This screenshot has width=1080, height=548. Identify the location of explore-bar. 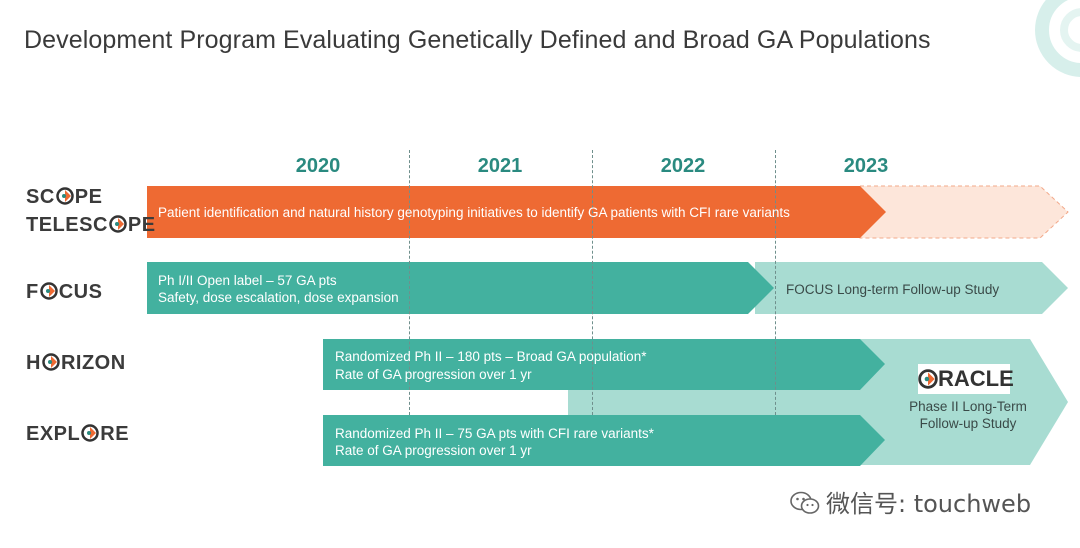
(604, 440).